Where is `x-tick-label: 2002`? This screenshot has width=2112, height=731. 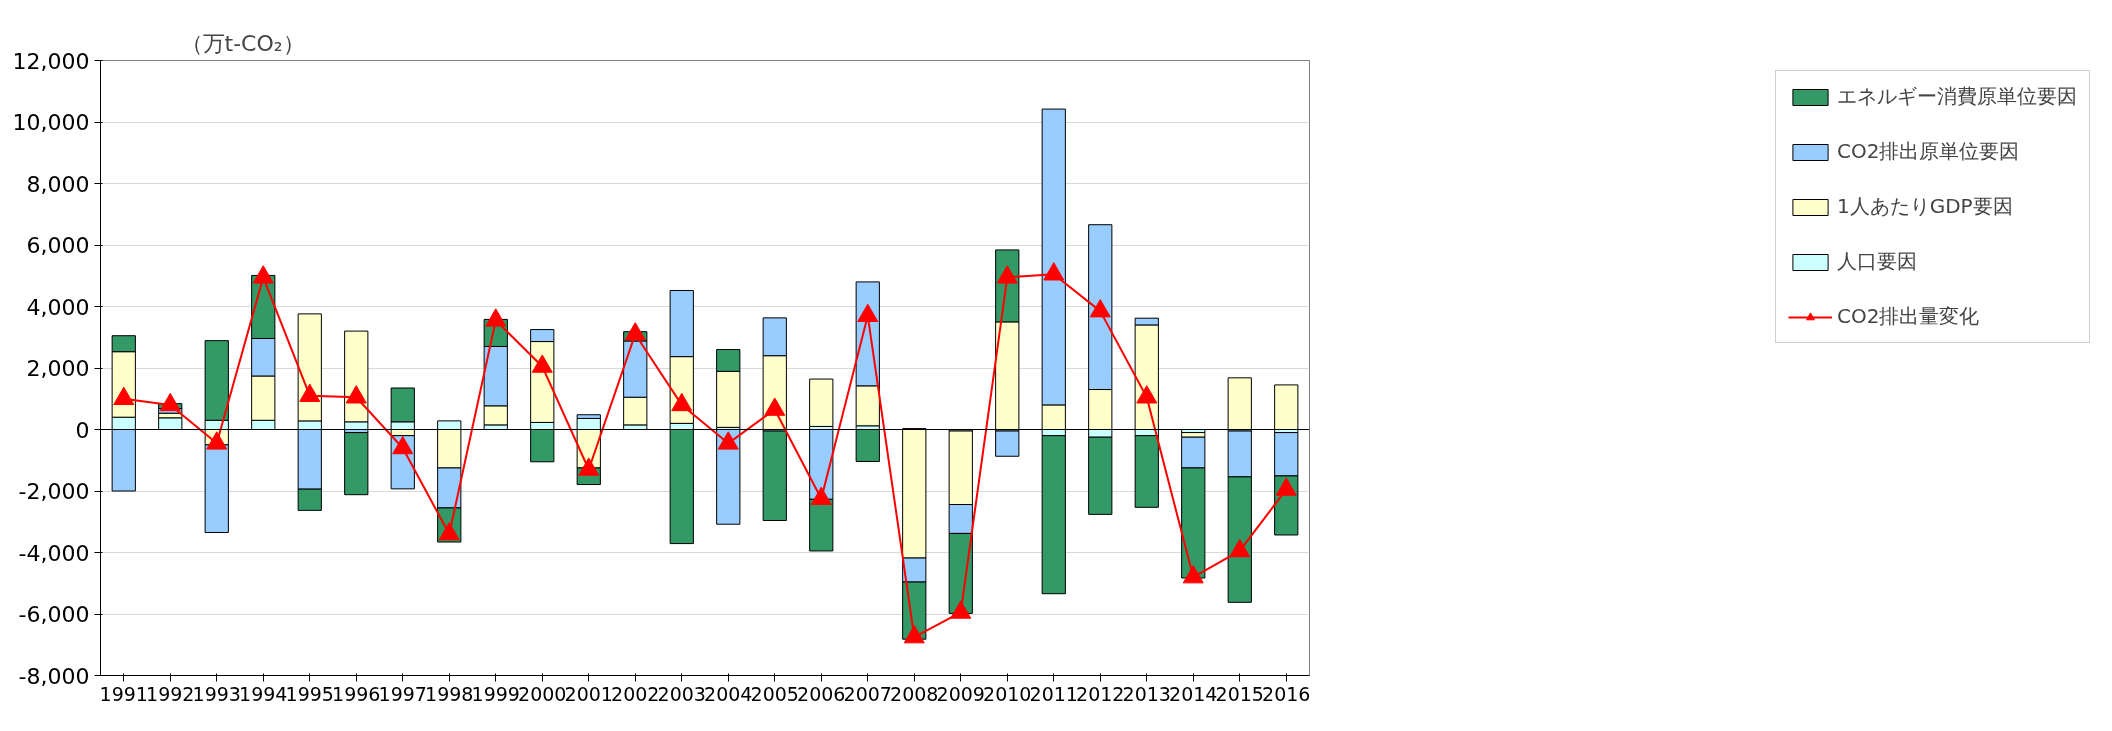
x-tick-label: 2002 is located at coordinates (635, 693).